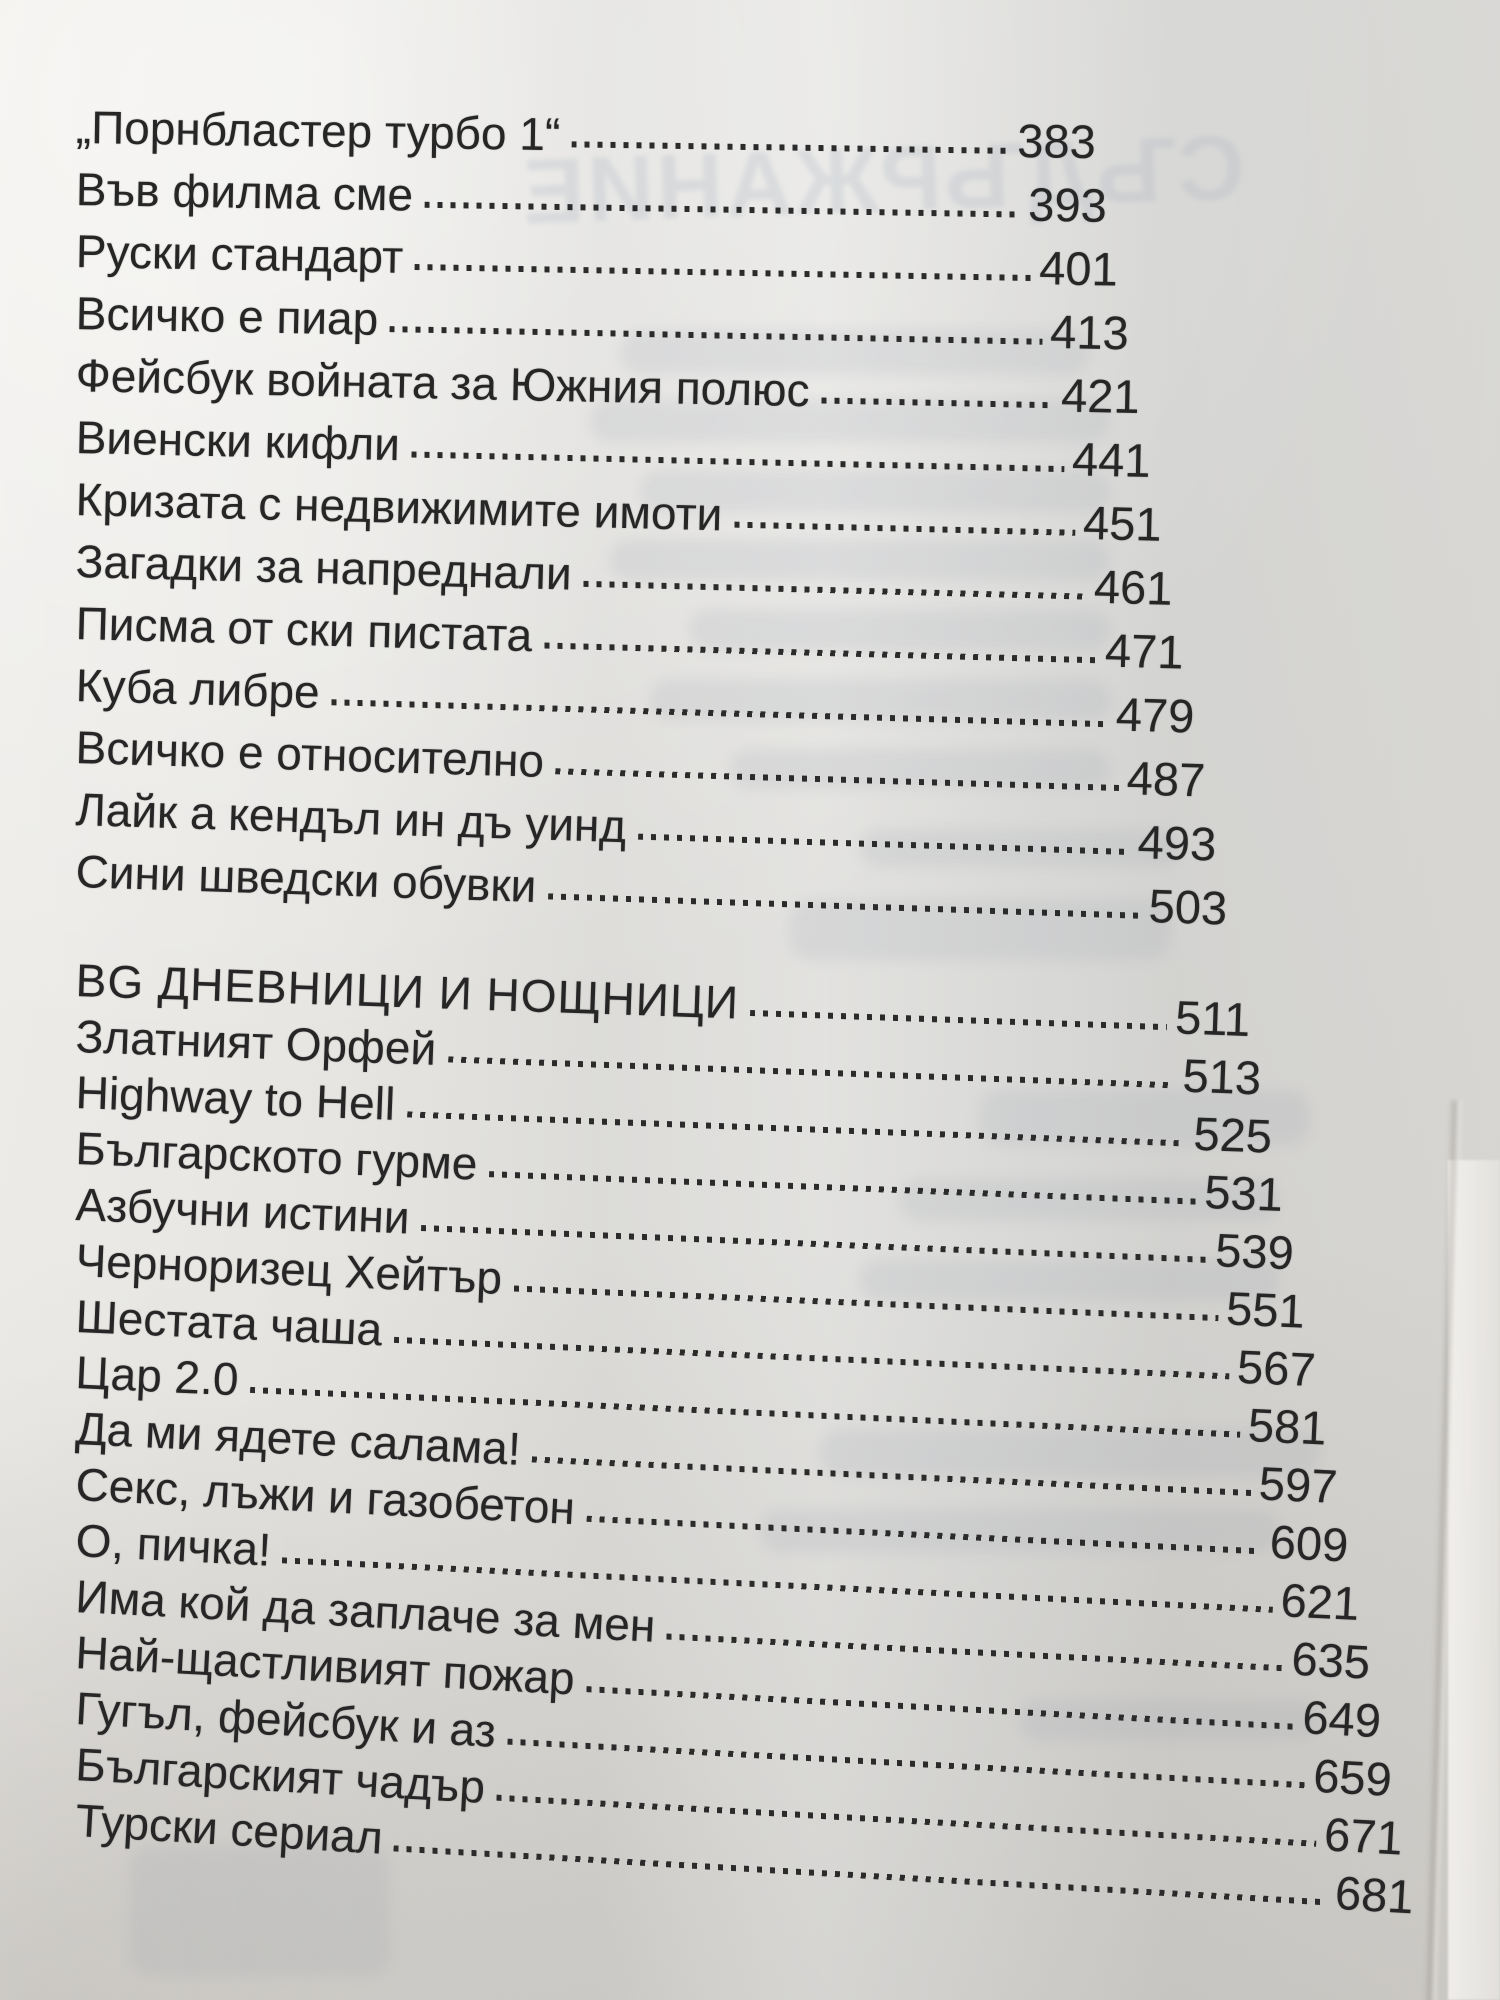 Image resolution: width=1500 pixels, height=2000 pixels. Describe the element at coordinates (1111, 460) in the screenshot. I see `toc-entry-page: 441` at that location.